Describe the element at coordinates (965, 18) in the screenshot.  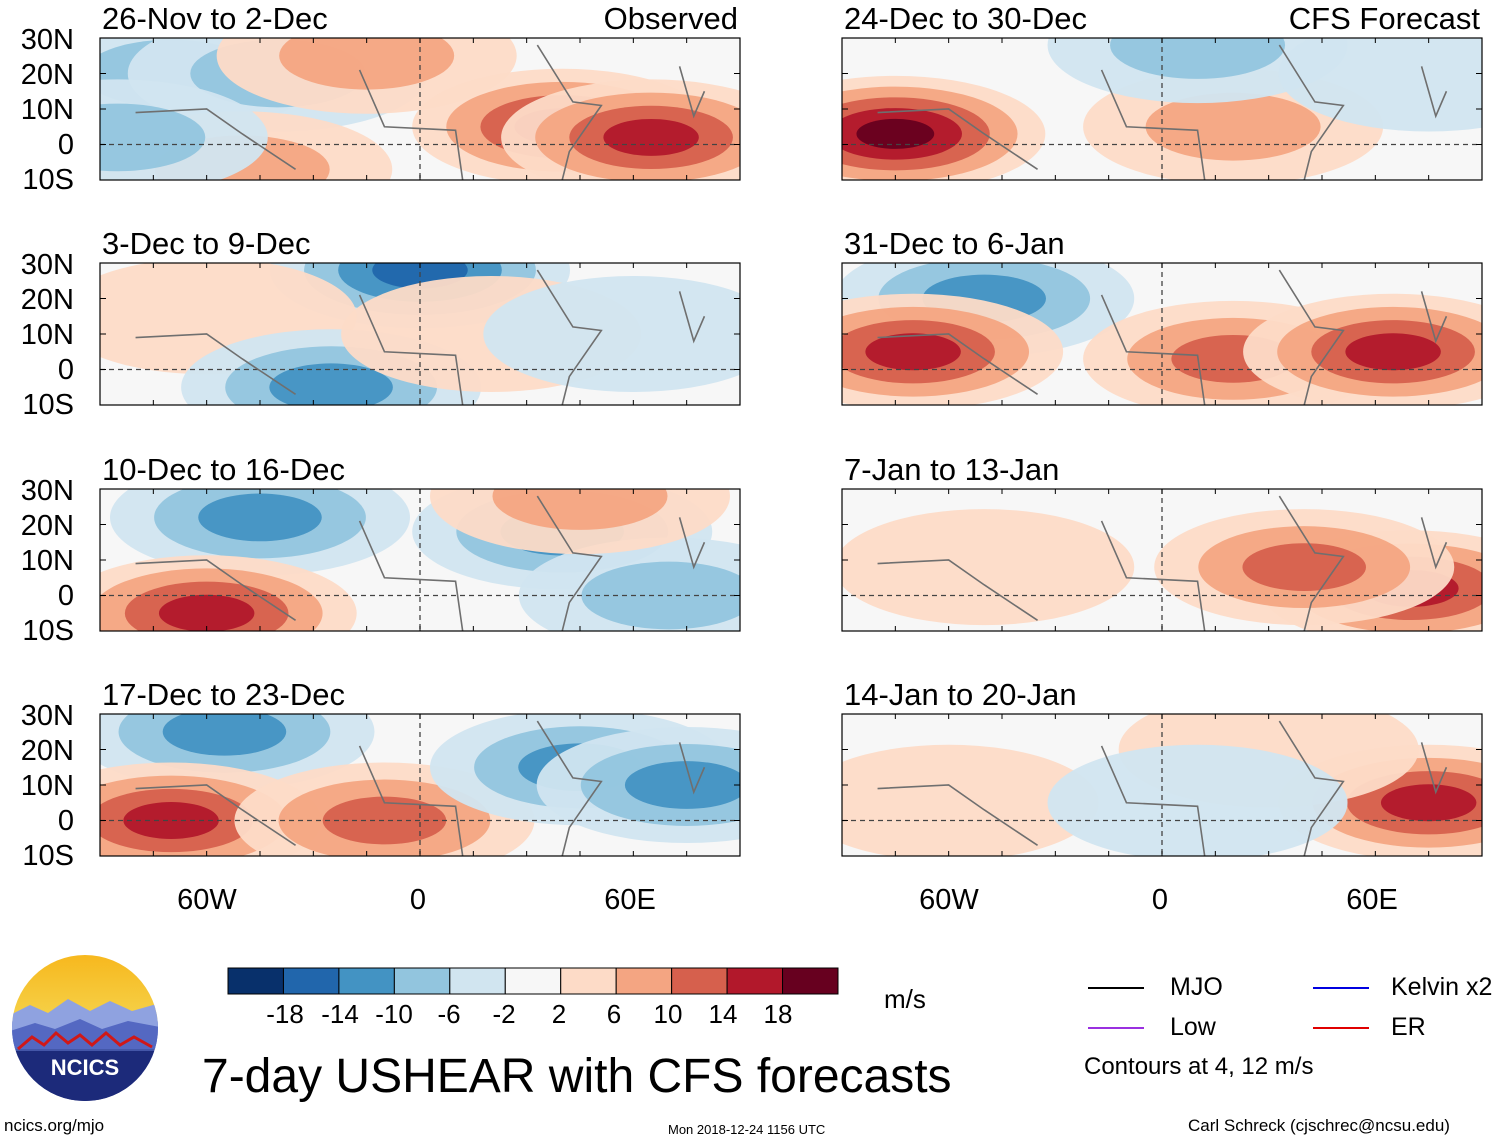
I see `panel-5-period: 24-Dec to 30-Dec` at that location.